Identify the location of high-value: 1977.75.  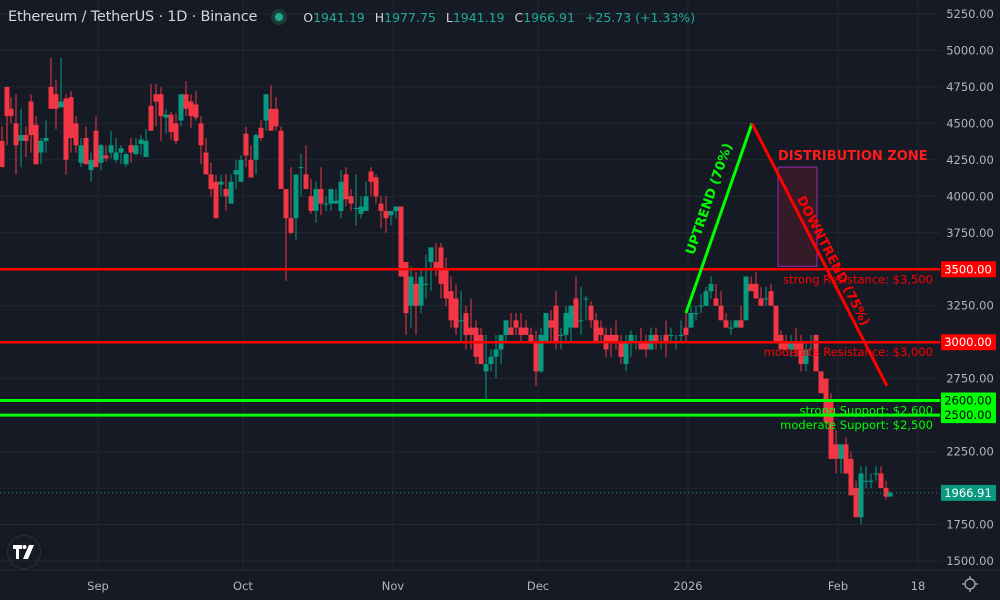
(410, 17).